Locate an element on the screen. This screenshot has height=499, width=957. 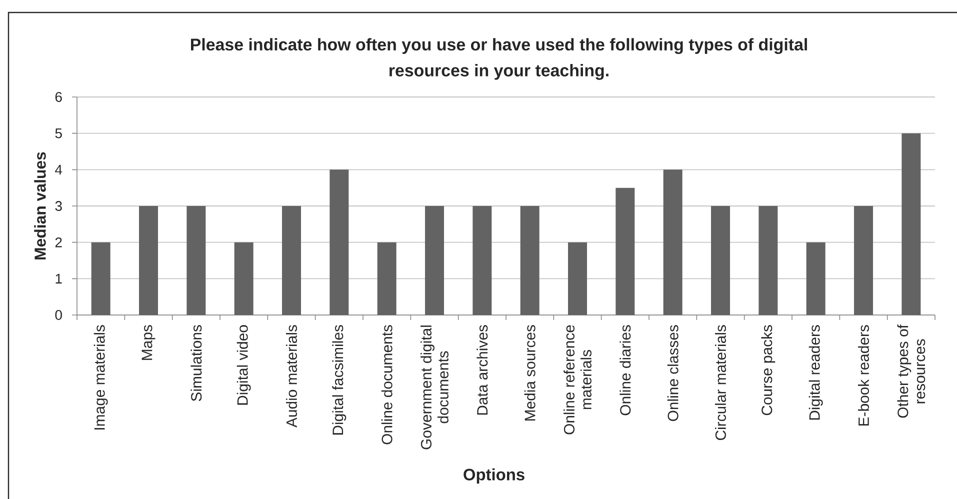
chart-title: Please indicate how often you use or have used the following types of digital resources in your teaching. is located at coordinates (499, 59).